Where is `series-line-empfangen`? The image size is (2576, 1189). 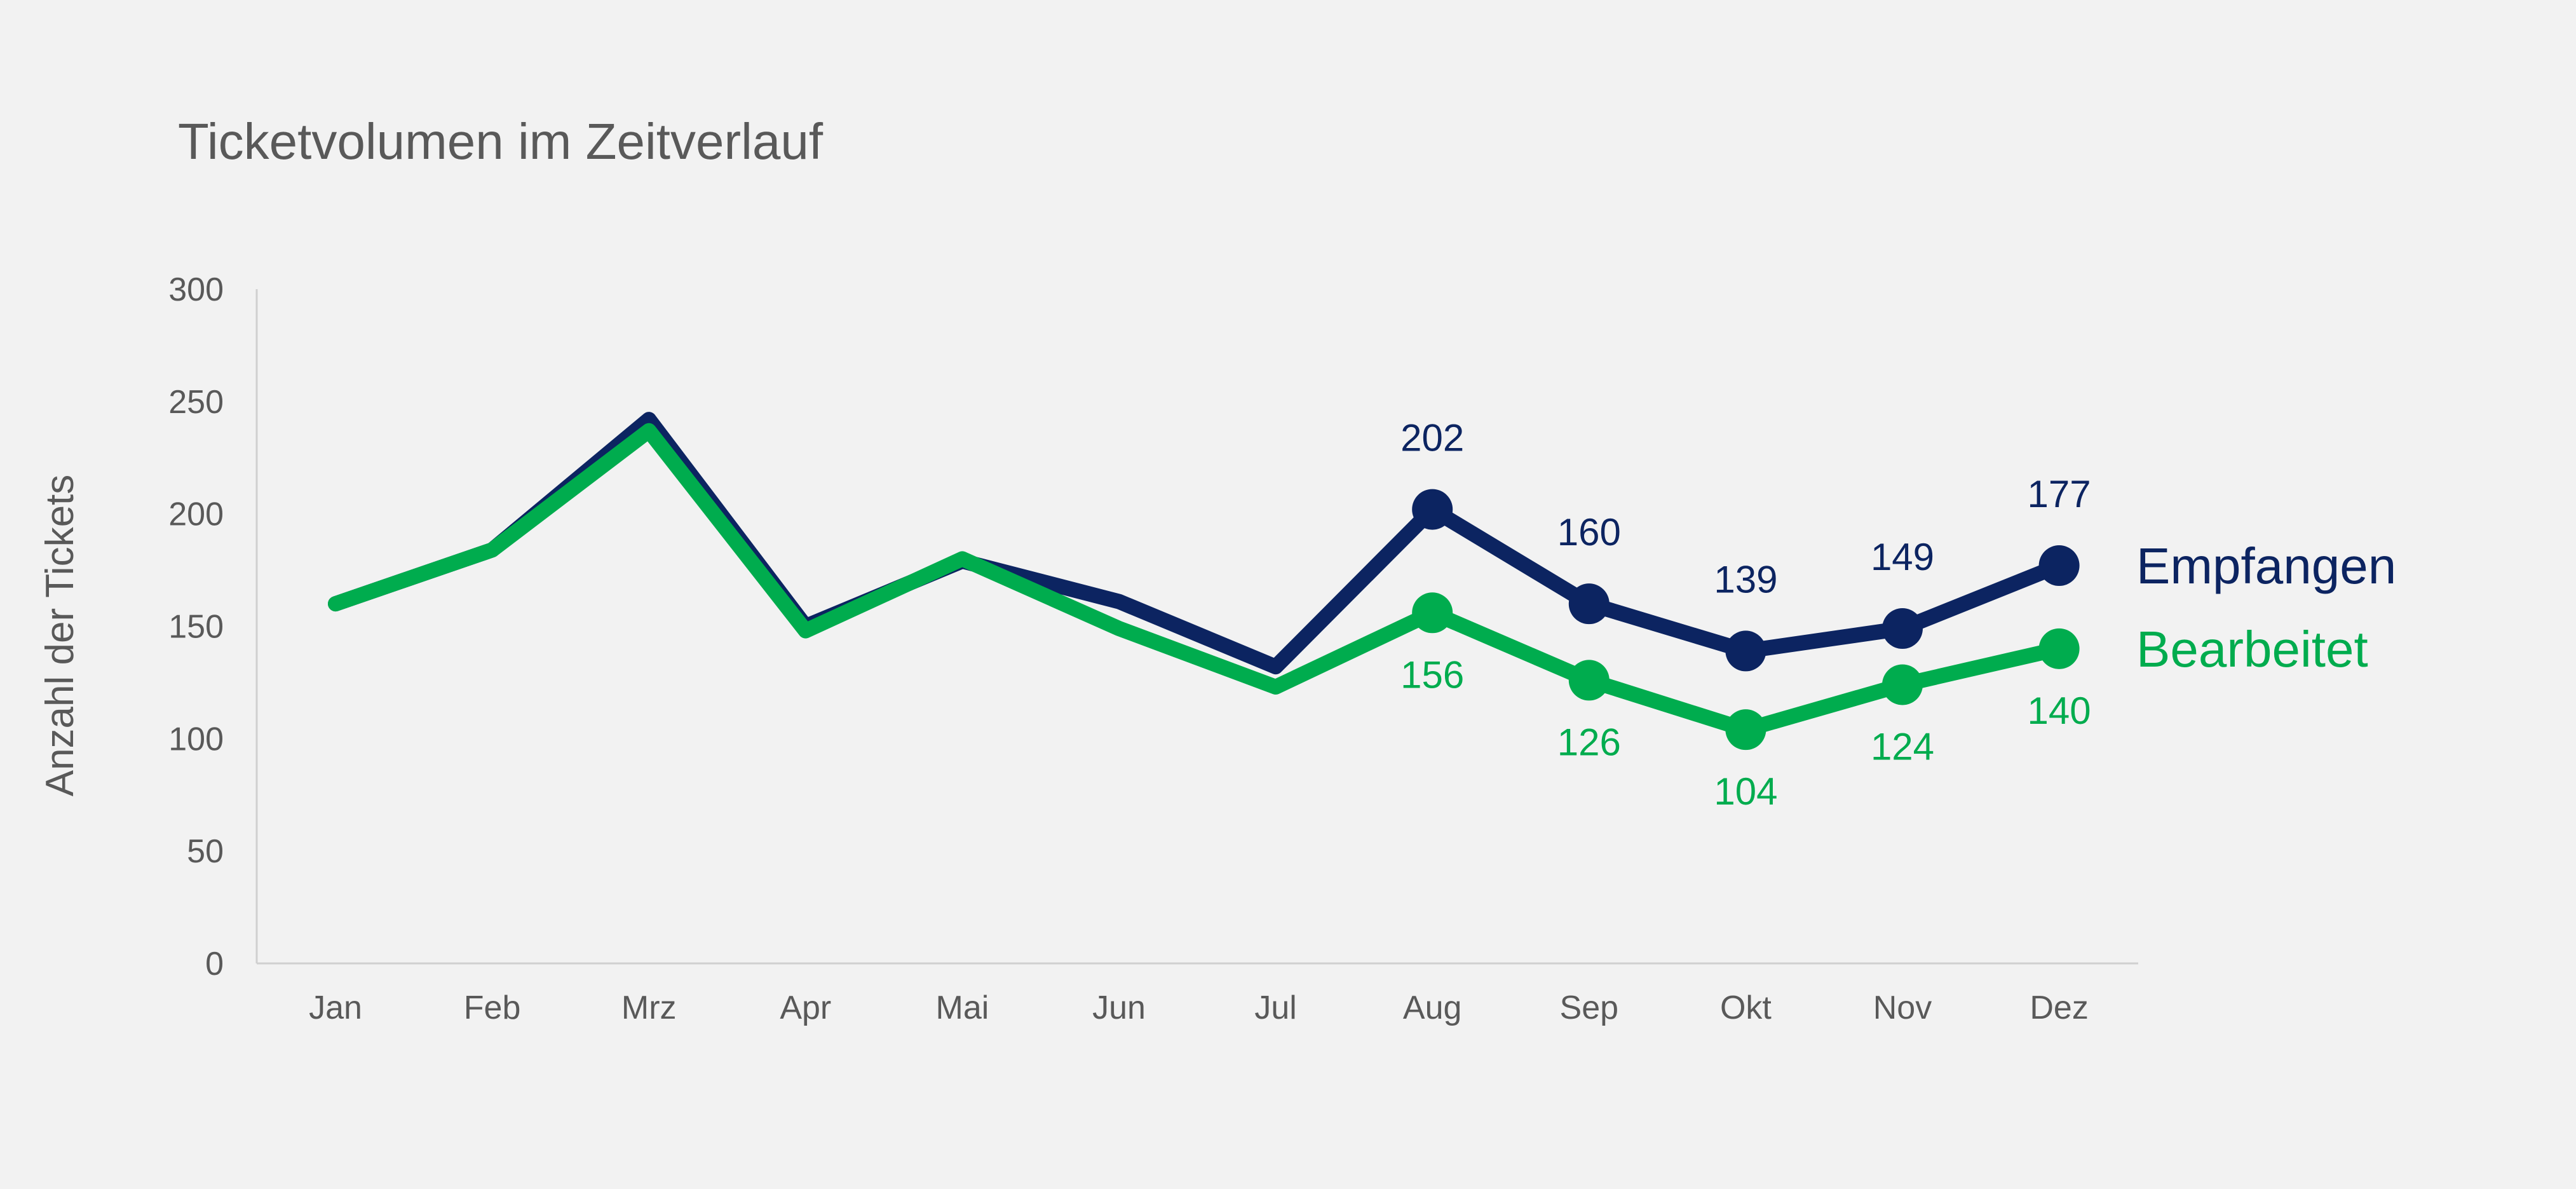 series-line-empfangen is located at coordinates (1197, 543).